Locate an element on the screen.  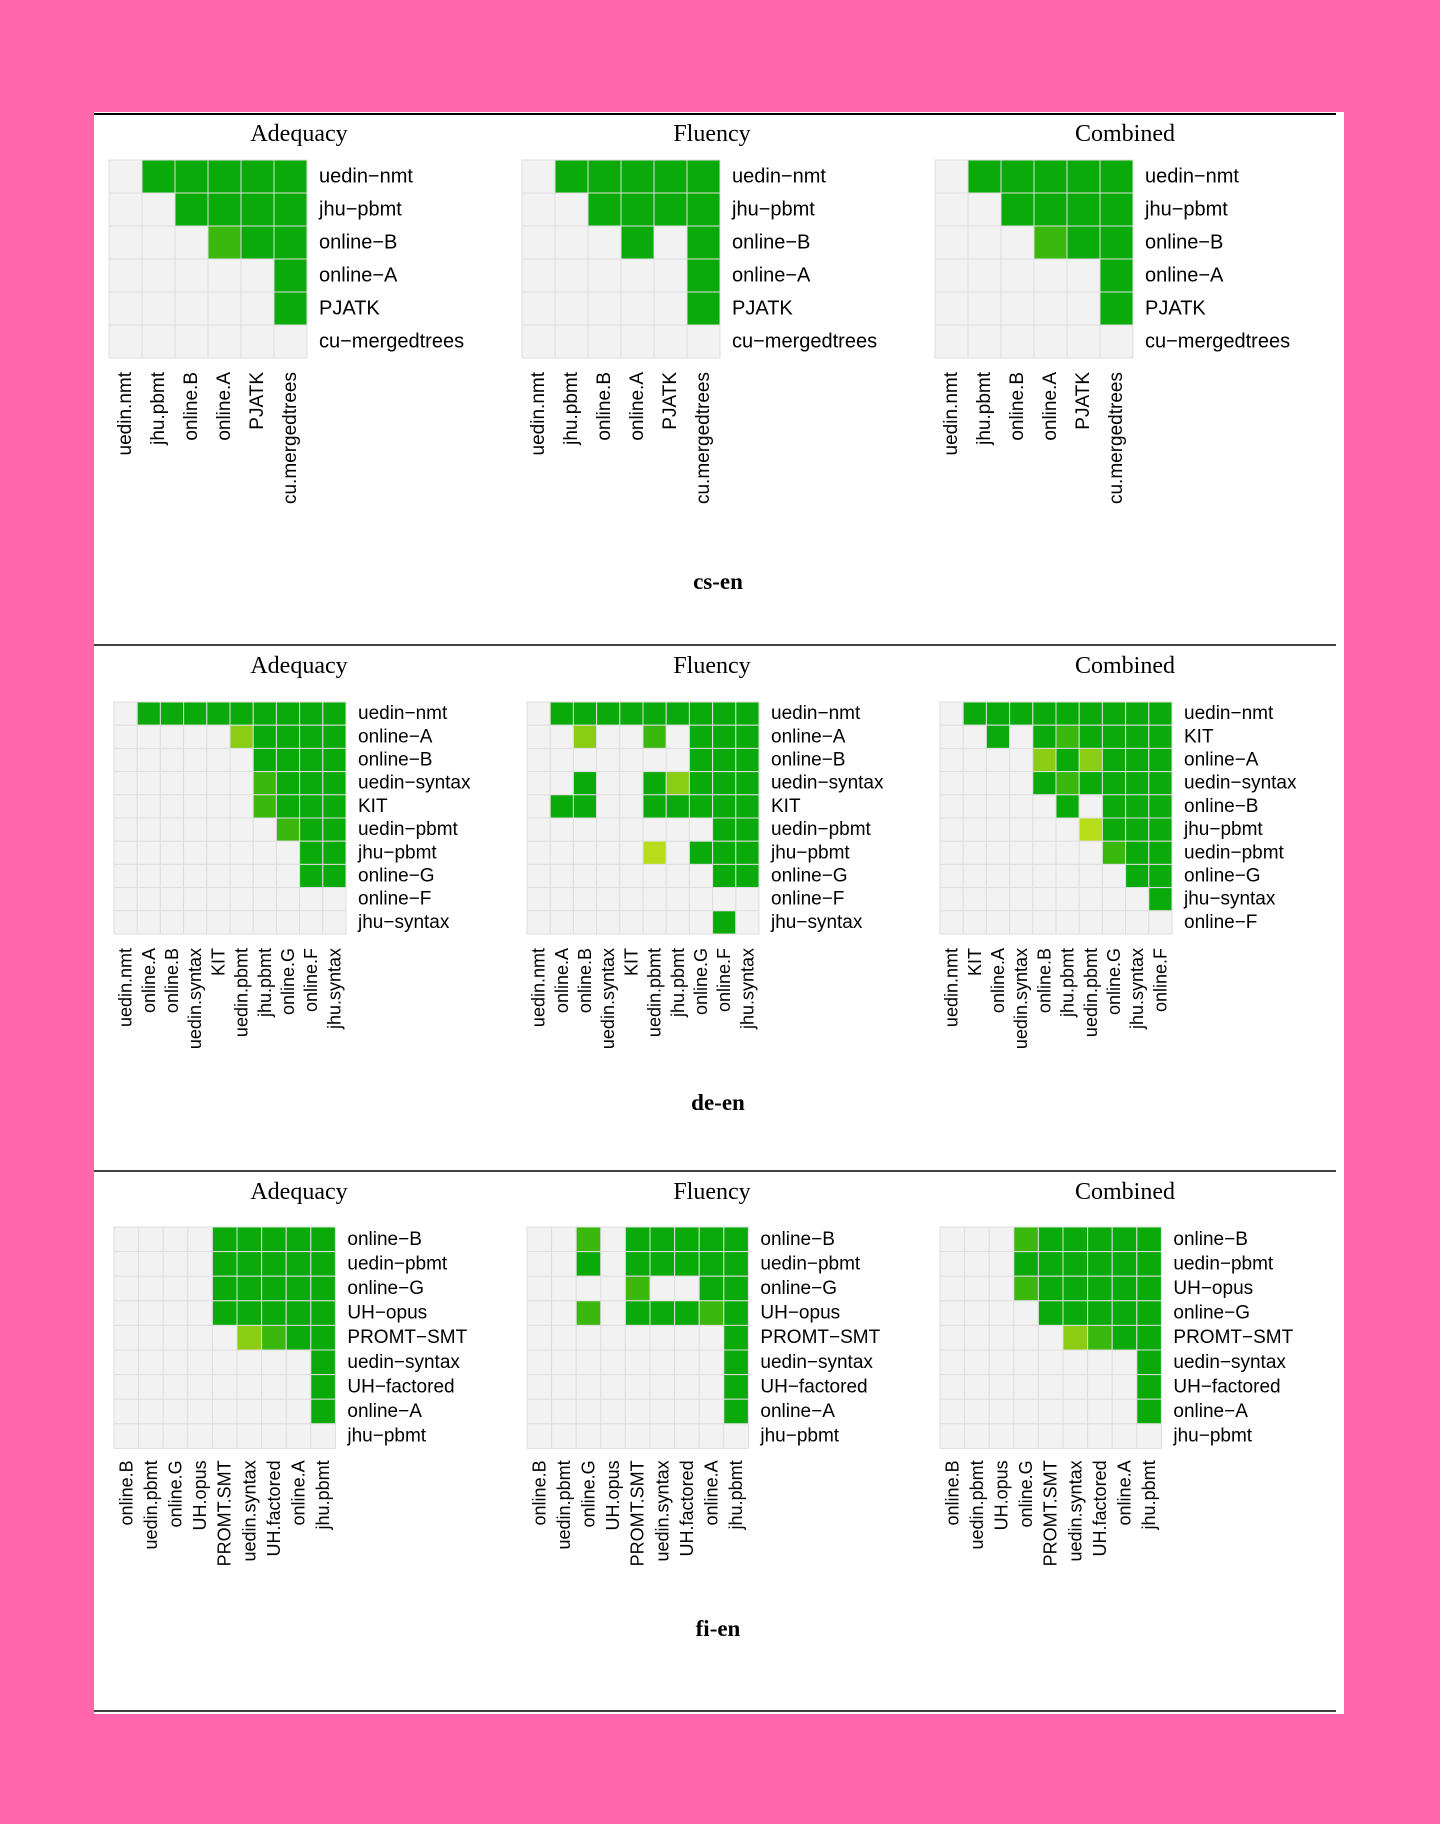
row-label: online−F is located at coordinates (1220, 922).